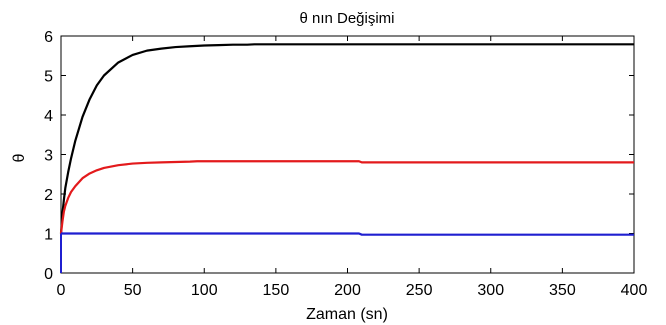  Describe the element at coordinates (276, 290) in the screenshot. I see `x-tick-label: 150` at that location.